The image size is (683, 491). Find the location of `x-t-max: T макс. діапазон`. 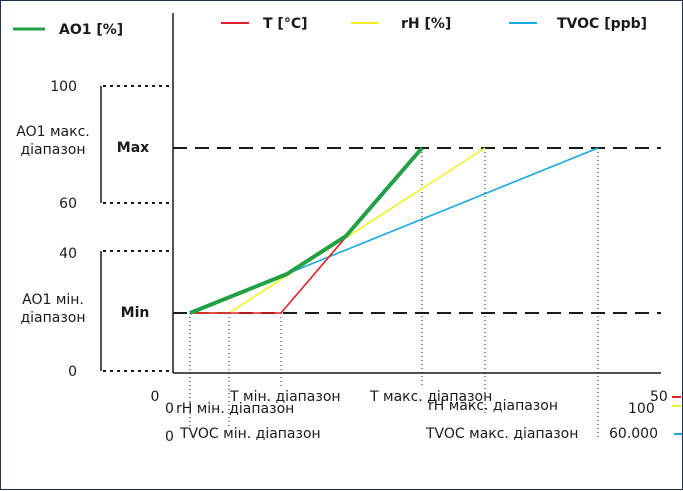

x-t-max: T макс. діапазон is located at coordinates (430, 397).